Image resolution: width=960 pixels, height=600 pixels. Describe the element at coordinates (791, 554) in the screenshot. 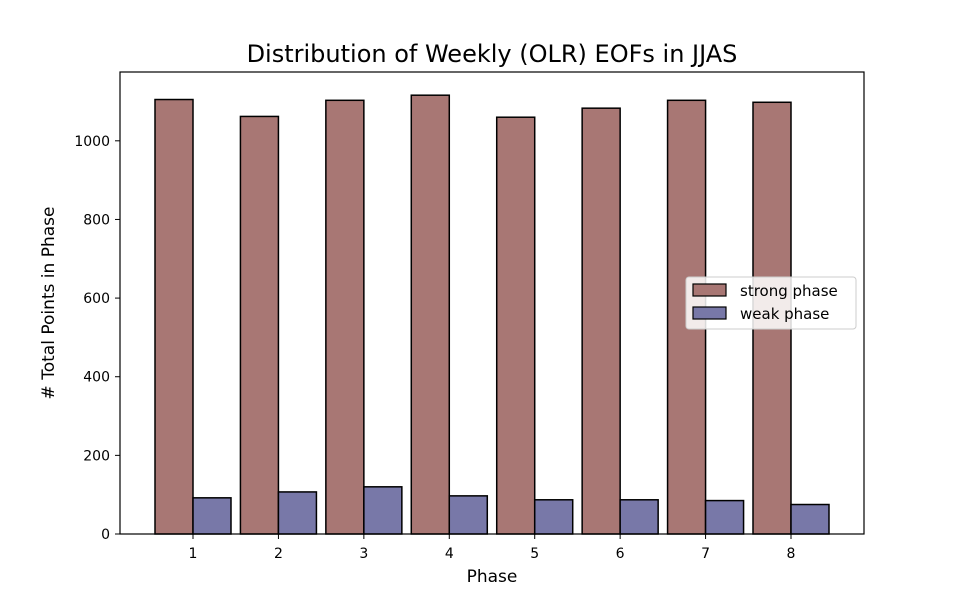

I see `x-tick-label: 8` at that location.